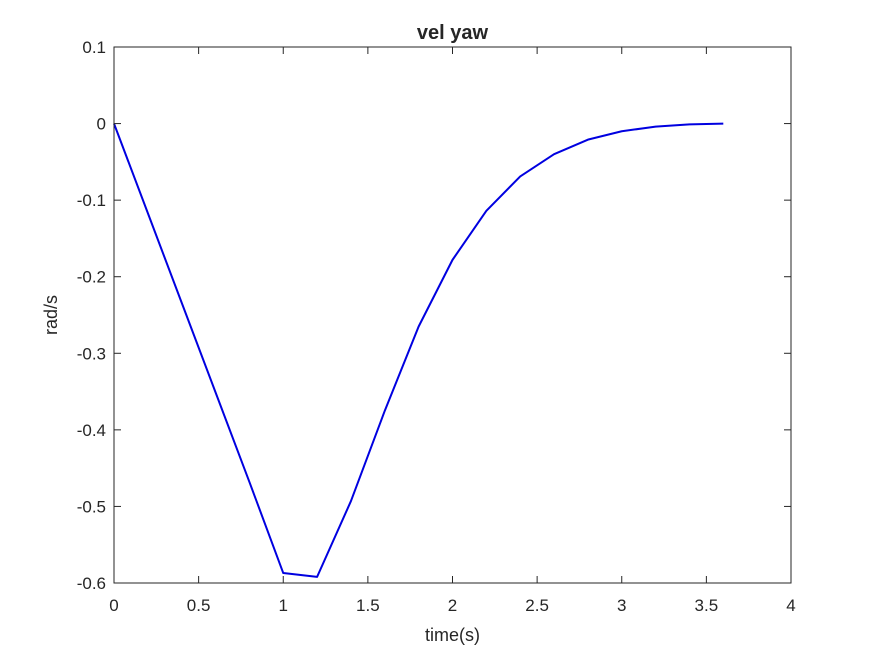  I want to click on y-axis-label: rad/s, so click(51, 315).